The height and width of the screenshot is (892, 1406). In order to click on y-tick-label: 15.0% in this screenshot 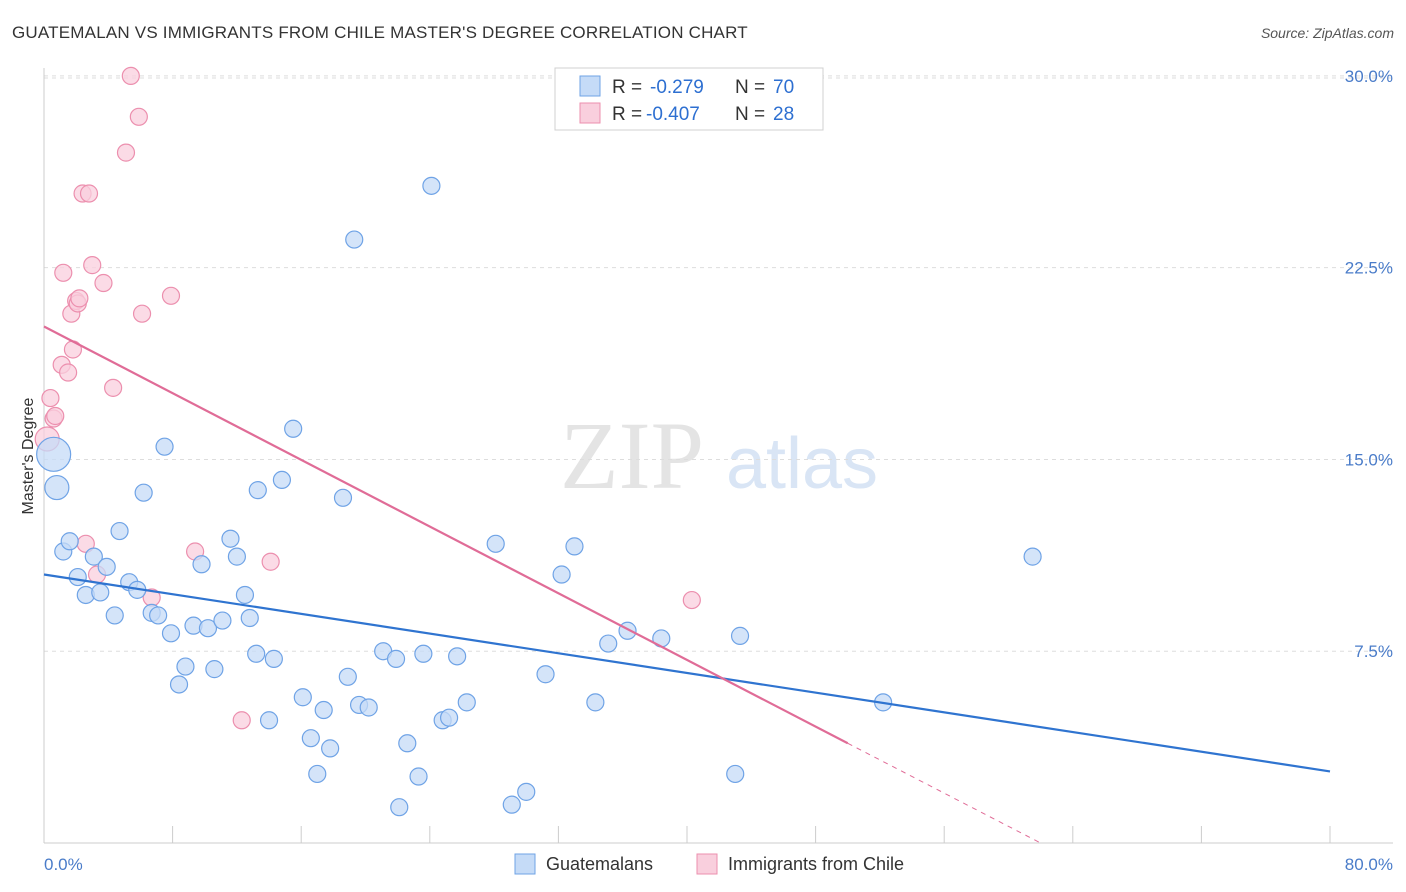, I will do `click(1369, 459)`.